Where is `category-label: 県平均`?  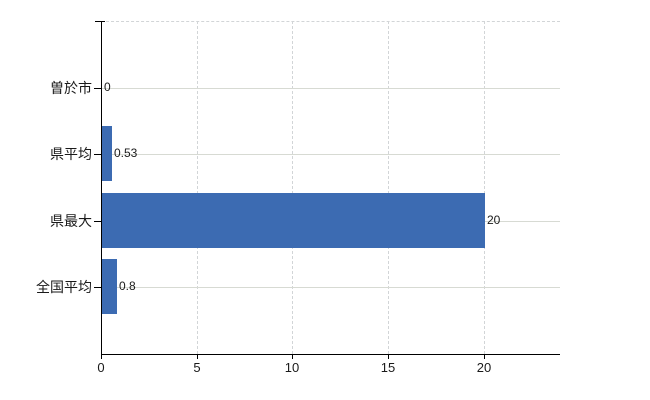 category-label: 県平均 is located at coordinates (71, 154).